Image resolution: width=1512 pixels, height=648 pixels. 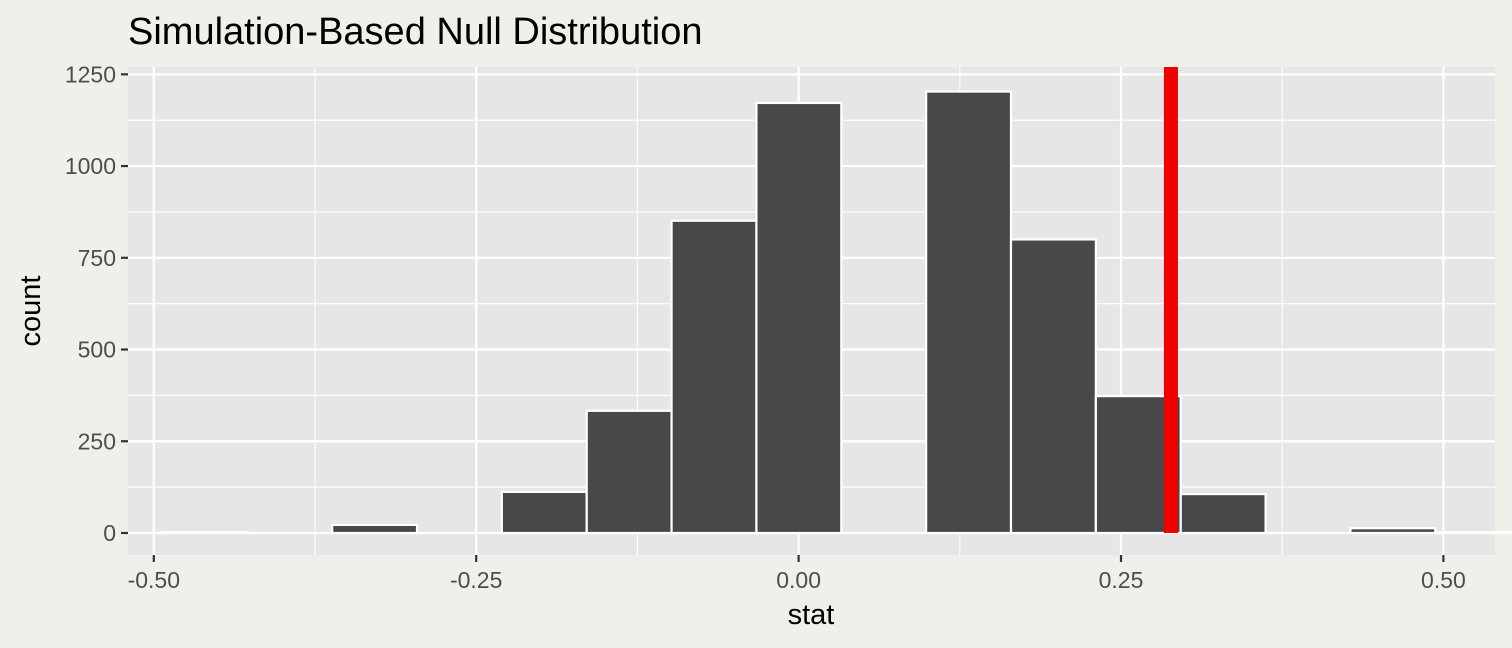 I want to click on y-tick-label: 0, so click(x=109, y=533).